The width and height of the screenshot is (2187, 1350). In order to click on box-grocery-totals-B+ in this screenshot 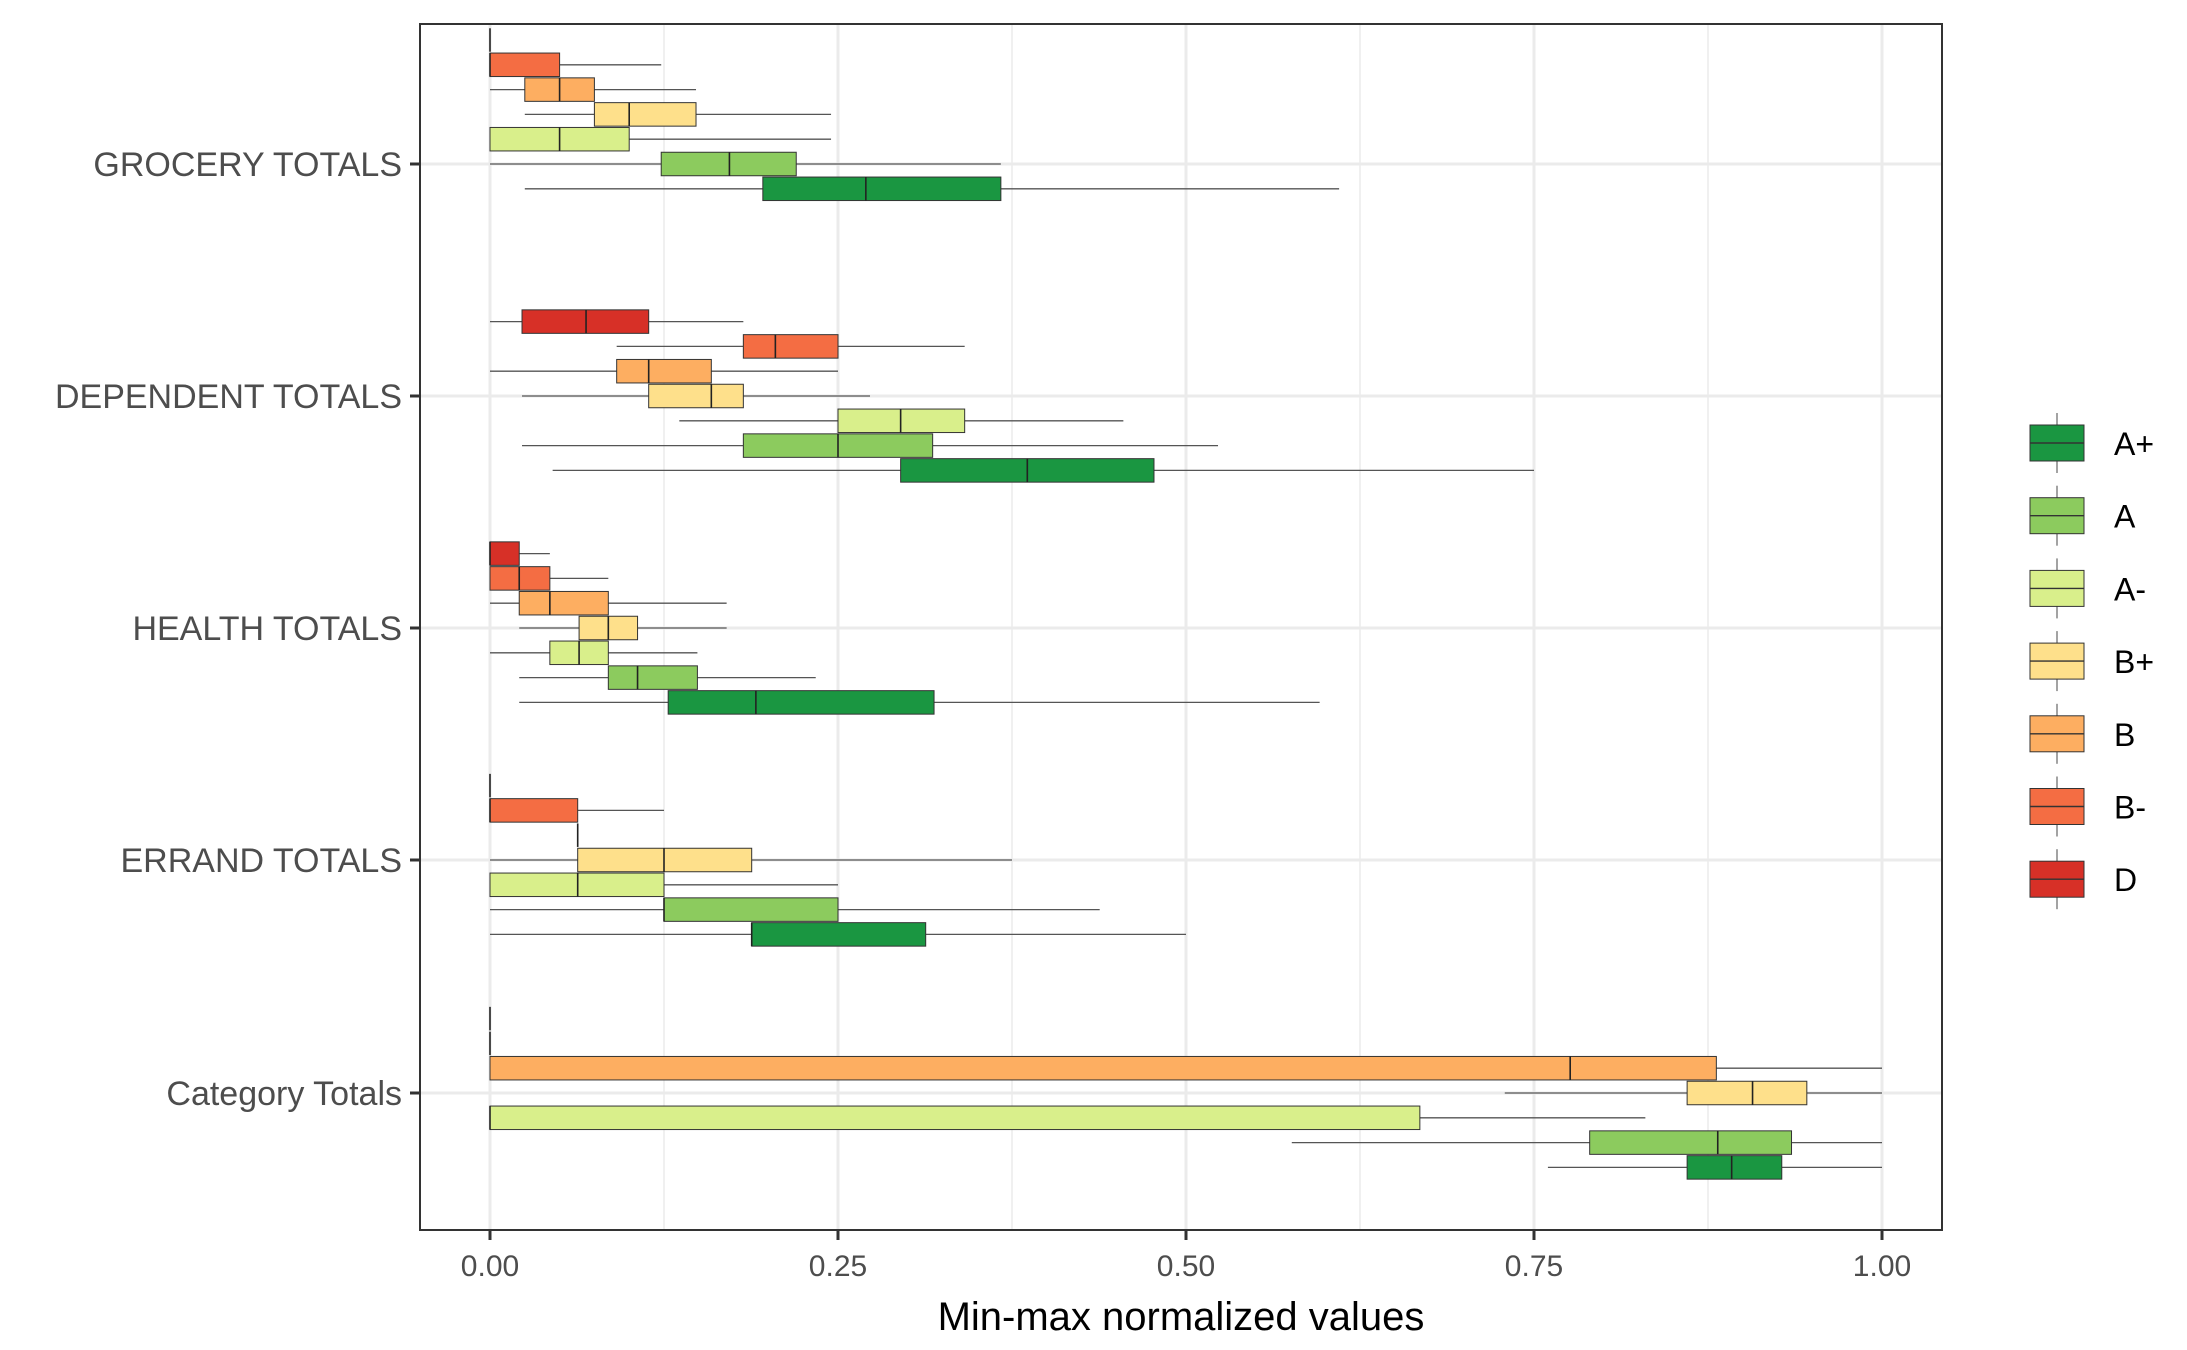, I will do `click(678, 114)`.